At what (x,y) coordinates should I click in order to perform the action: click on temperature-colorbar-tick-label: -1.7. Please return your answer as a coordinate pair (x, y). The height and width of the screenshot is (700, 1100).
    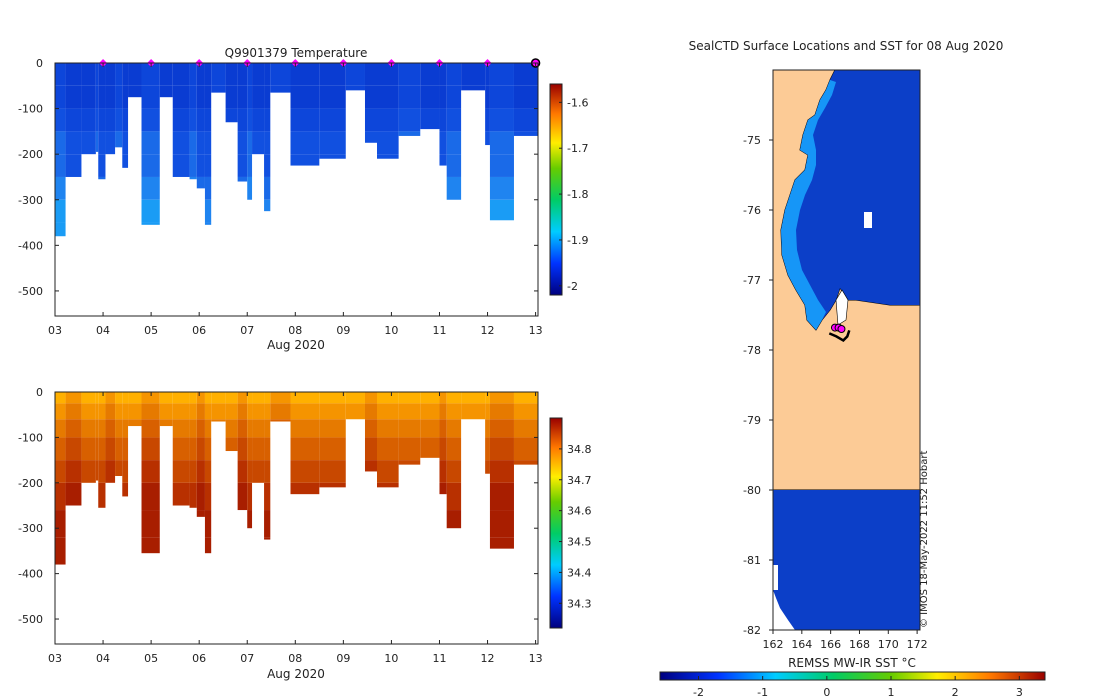
    Looking at the image, I should click on (577, 148).